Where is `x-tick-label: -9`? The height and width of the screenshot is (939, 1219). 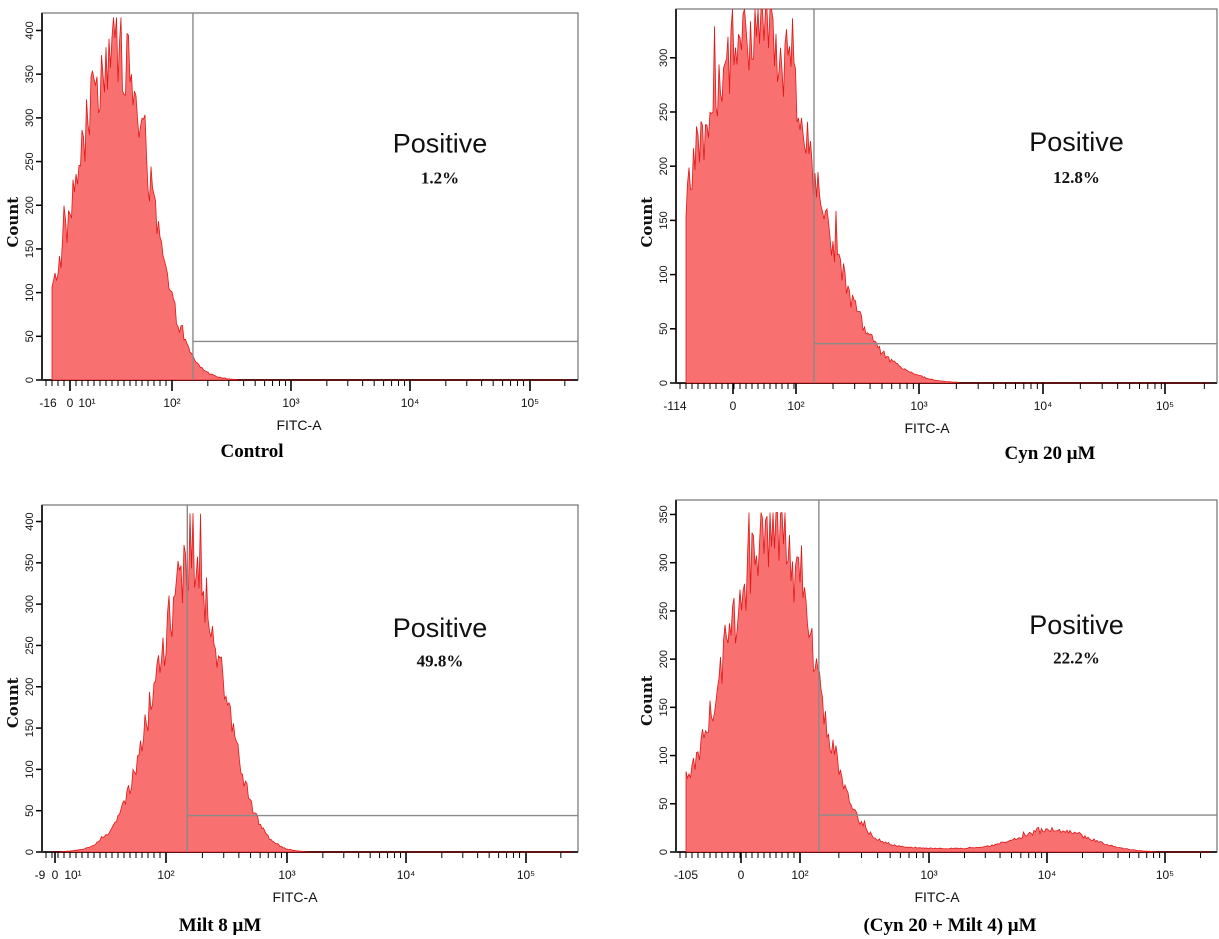
x-tick-label: -9 is located at coordinates (40, 875).